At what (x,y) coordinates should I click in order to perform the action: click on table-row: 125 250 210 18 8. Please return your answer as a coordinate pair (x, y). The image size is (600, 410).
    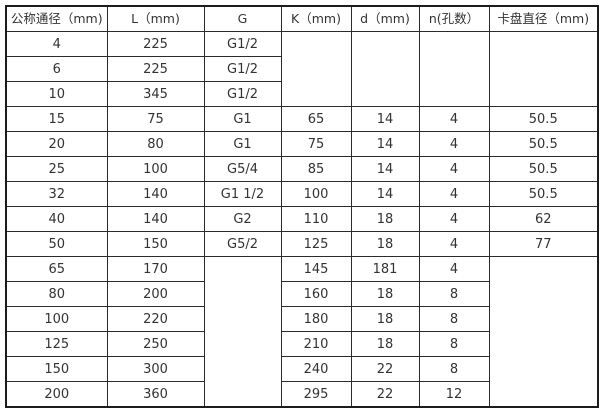
    Looking at the image, I should click on (301, 344).